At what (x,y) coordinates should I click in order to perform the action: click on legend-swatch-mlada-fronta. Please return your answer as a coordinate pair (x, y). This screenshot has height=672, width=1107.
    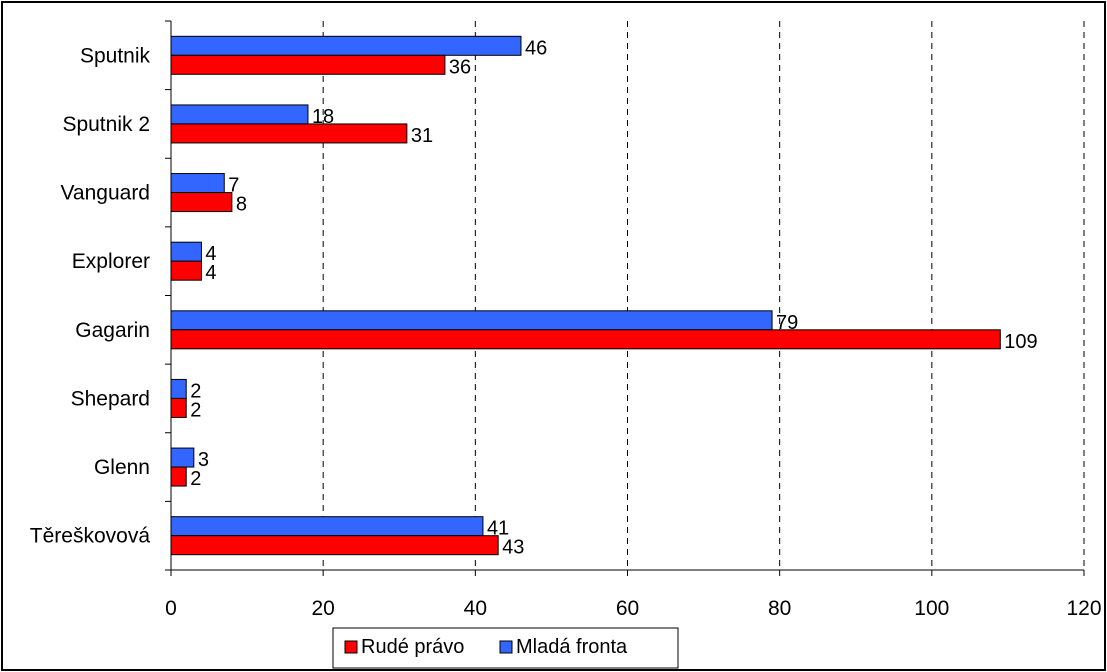
    Looking at the image, I should click on (506, 647).